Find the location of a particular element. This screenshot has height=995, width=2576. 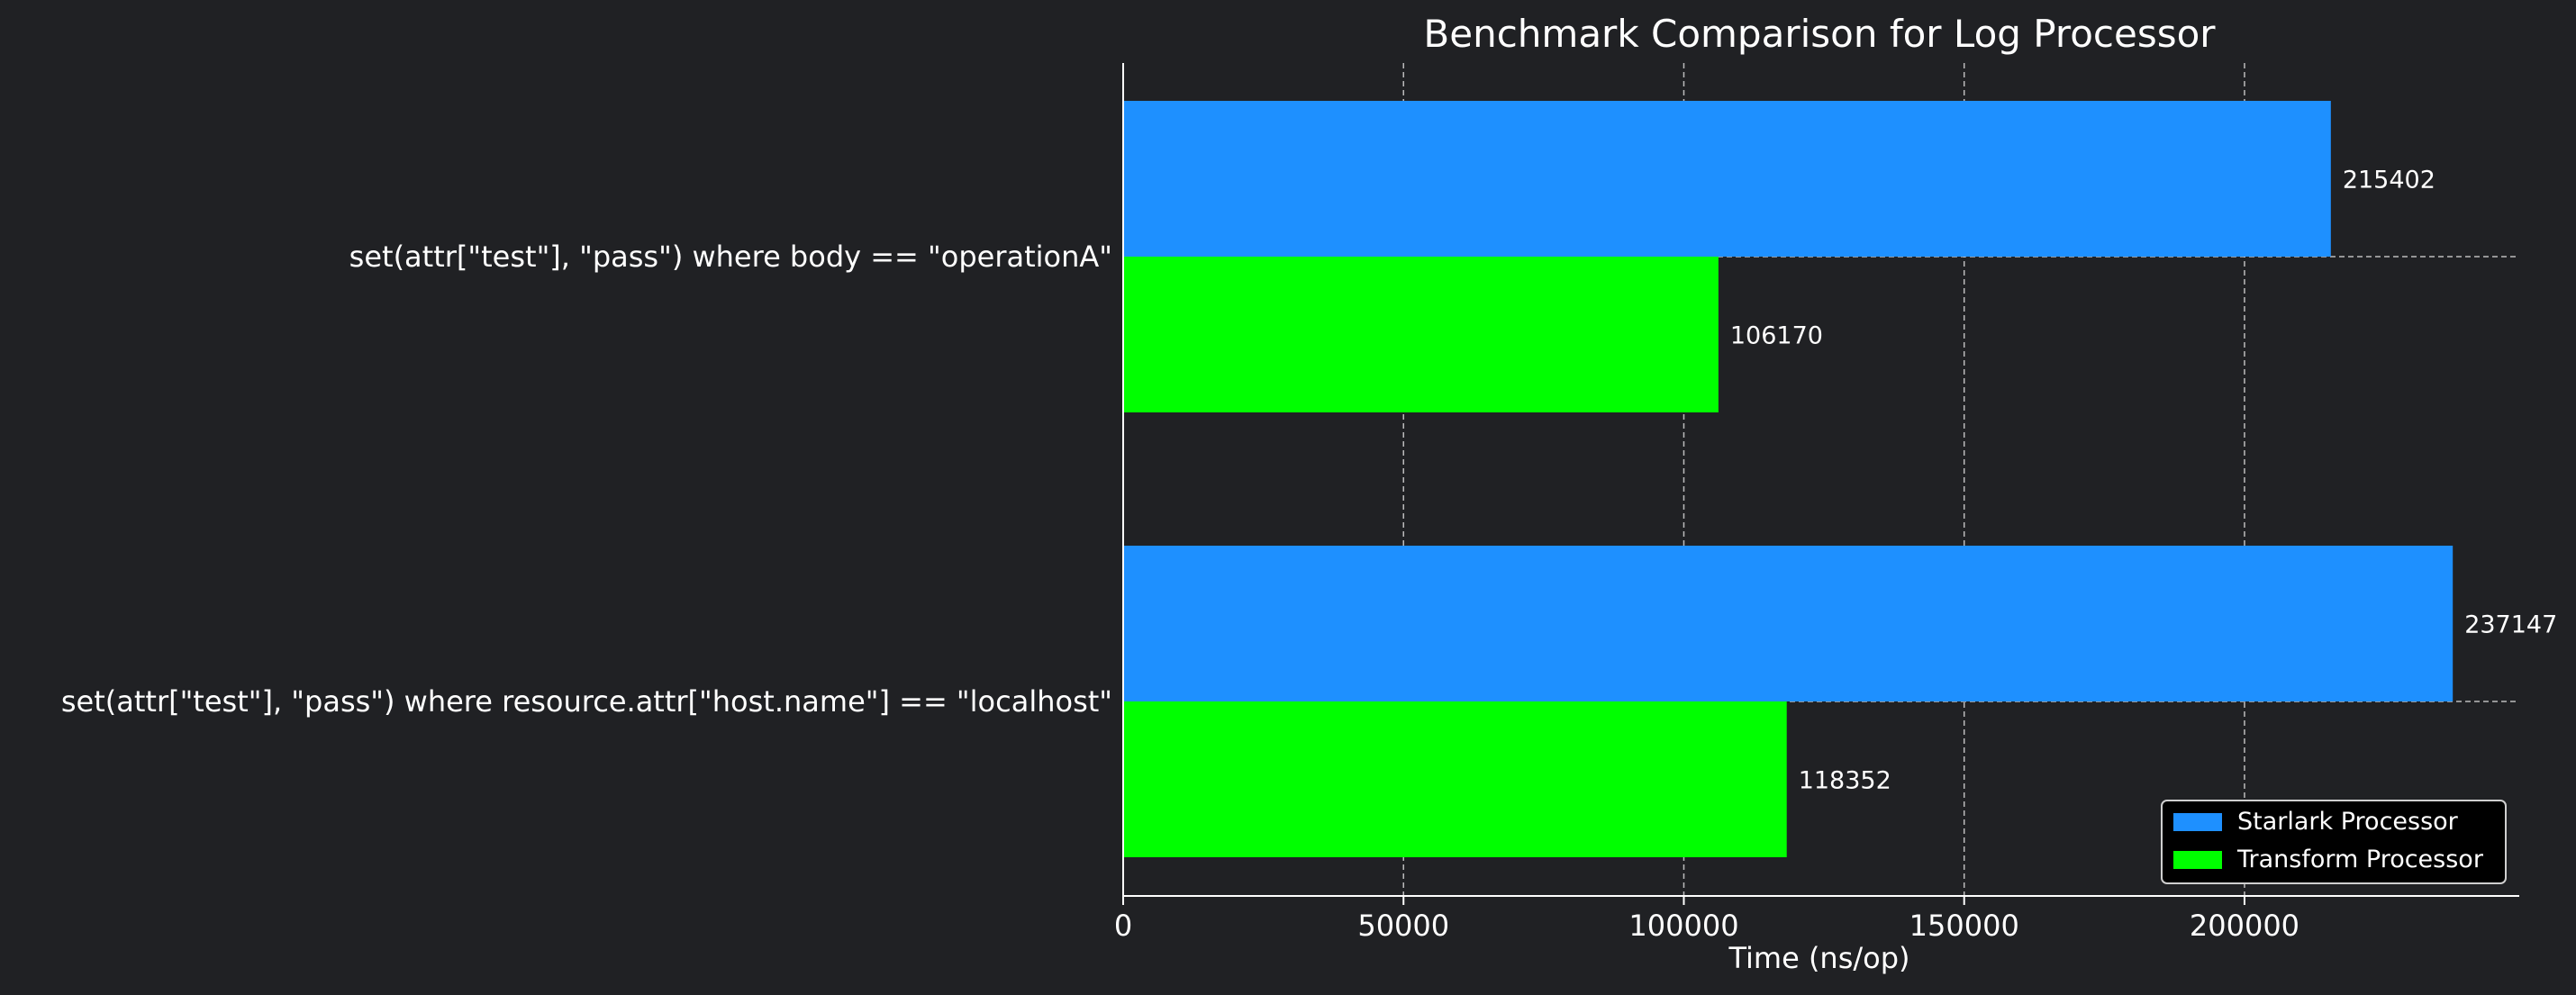

x-tick-label-3: 150000 is located at coordinates (1964, 926).